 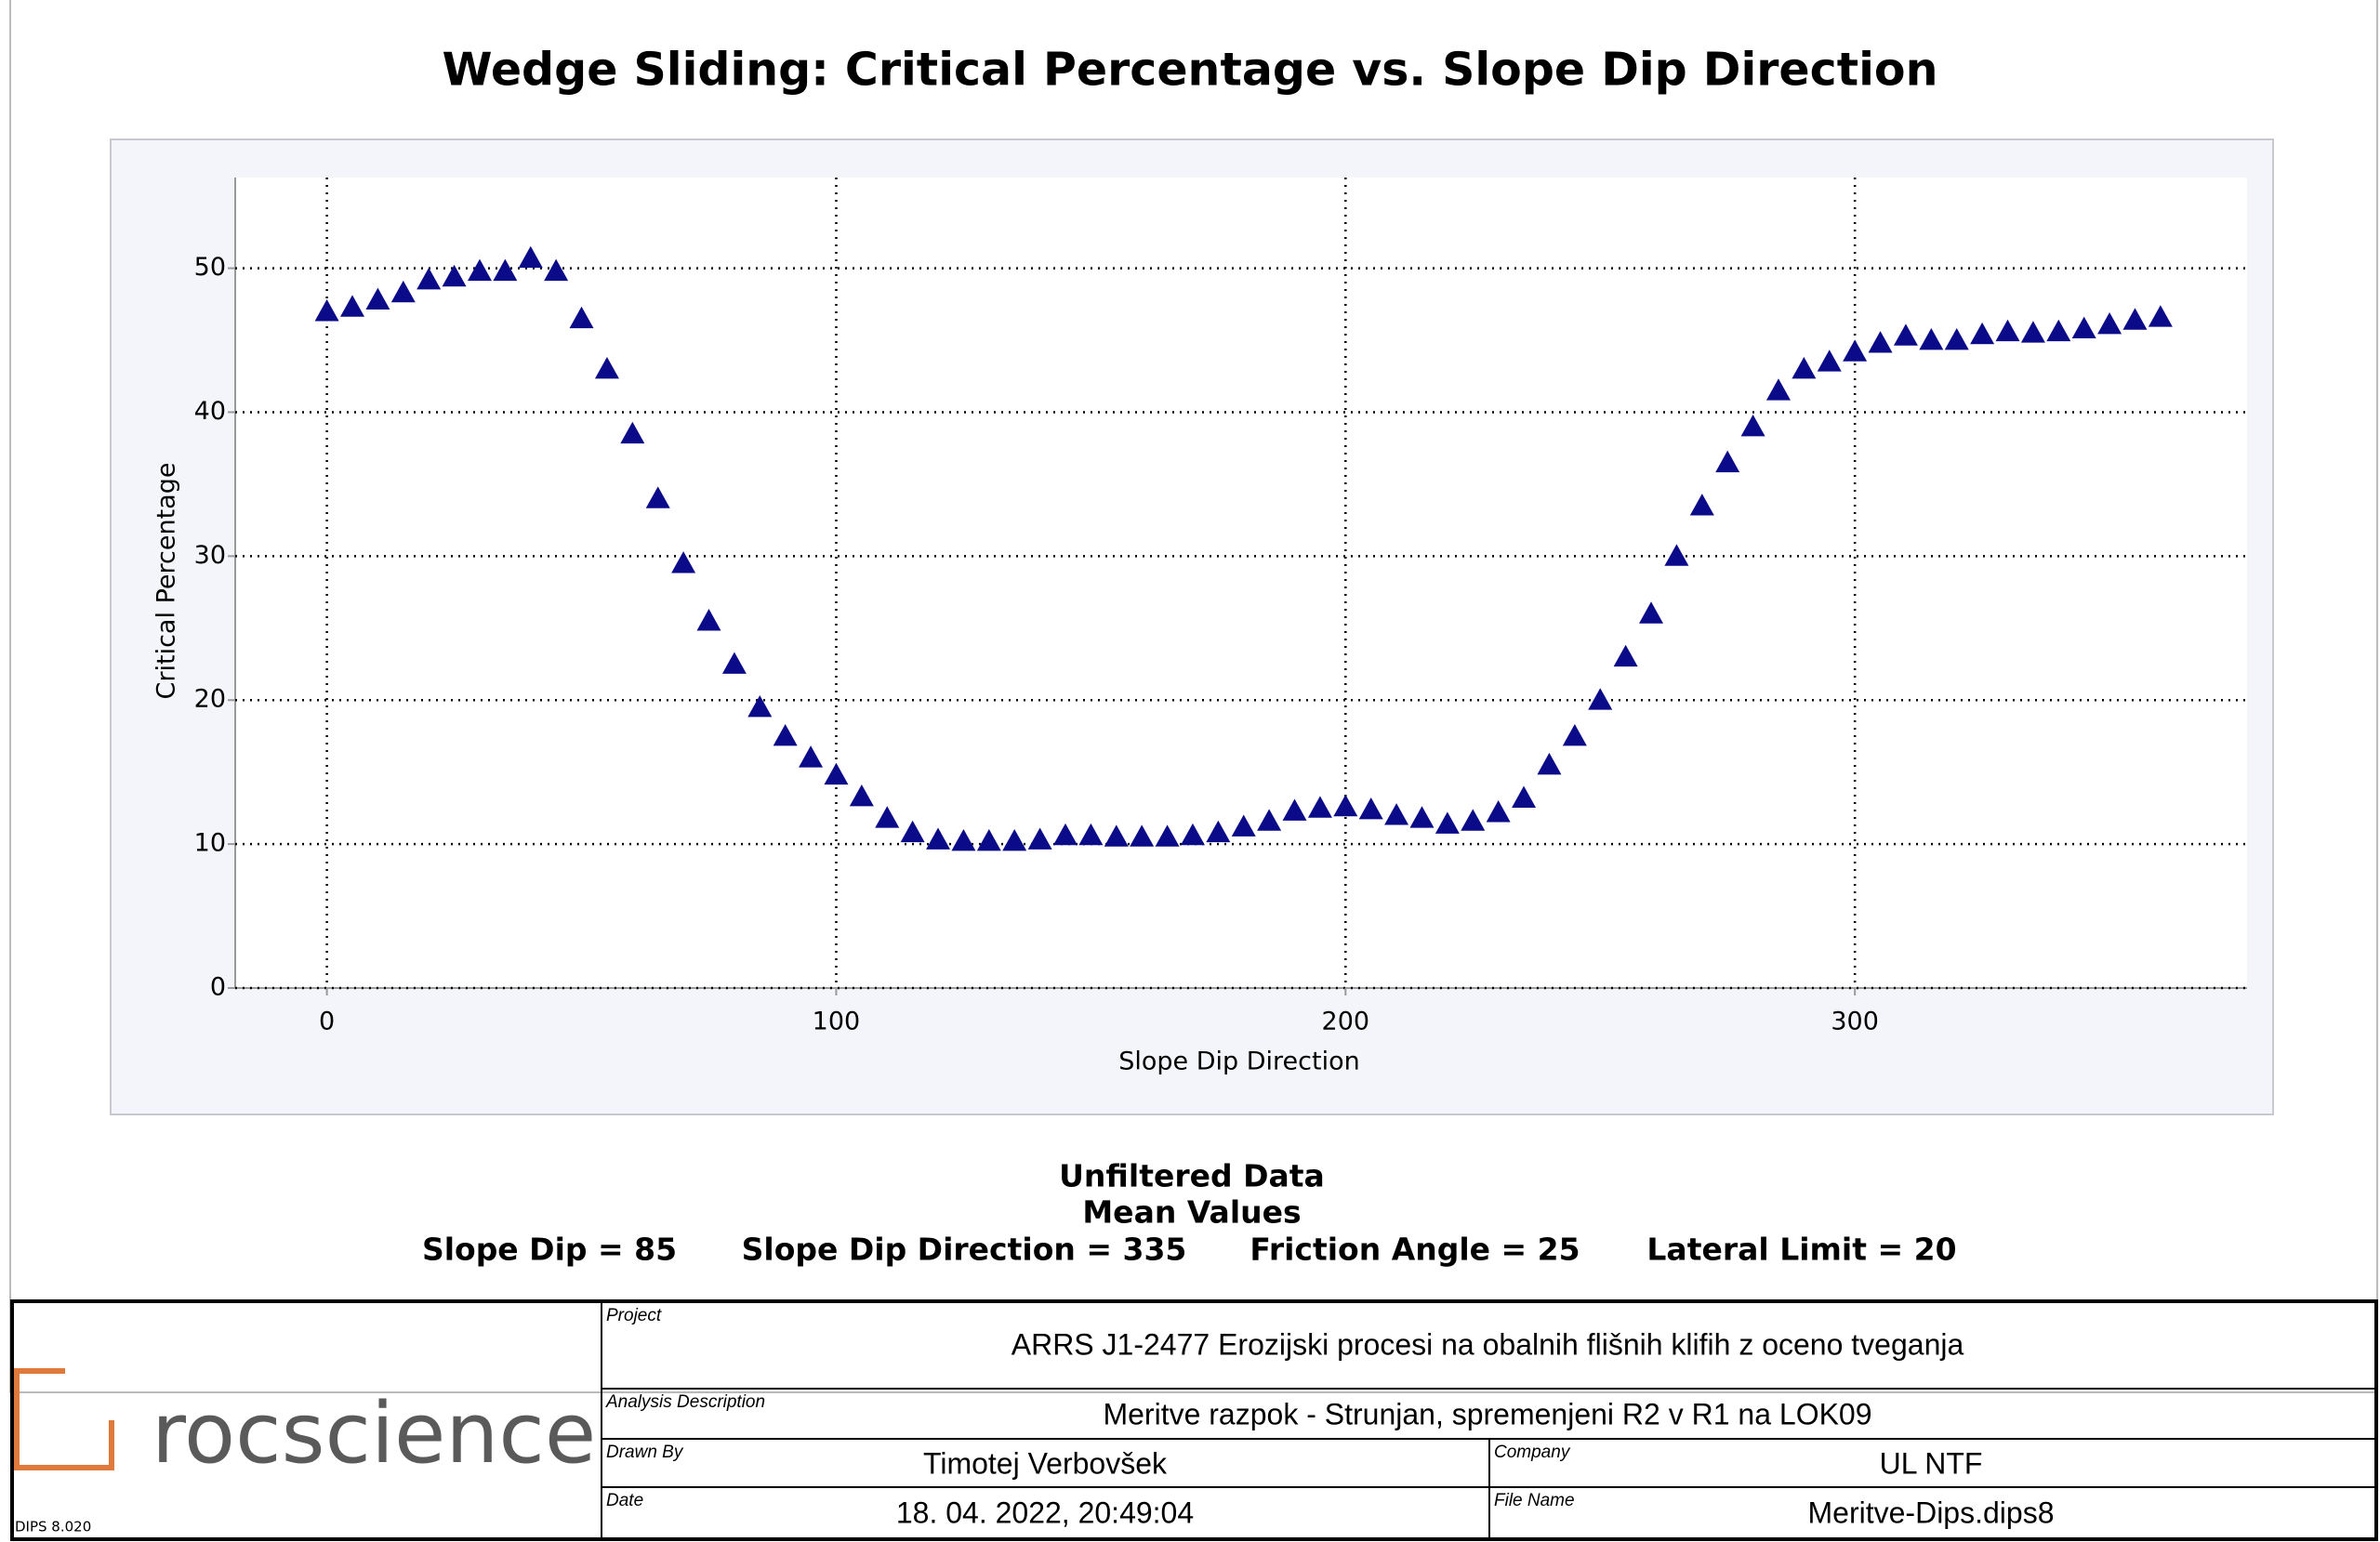 I want to click on y-tick-label: 40, so click(x=210, y=411).